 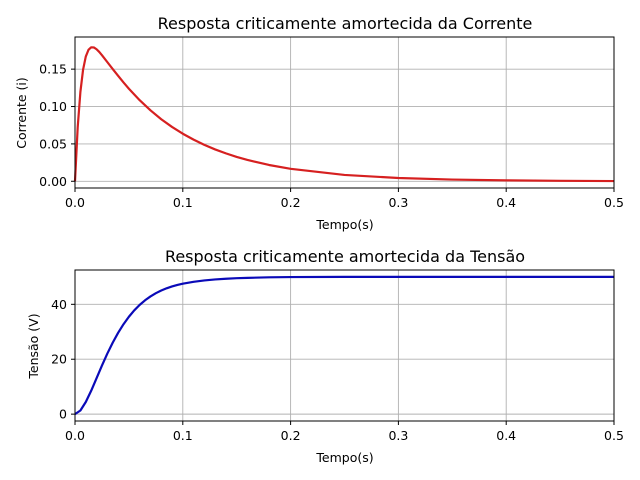 I want to click on current-y-axis-label: Corrente (i), so click(x=21, y=113).